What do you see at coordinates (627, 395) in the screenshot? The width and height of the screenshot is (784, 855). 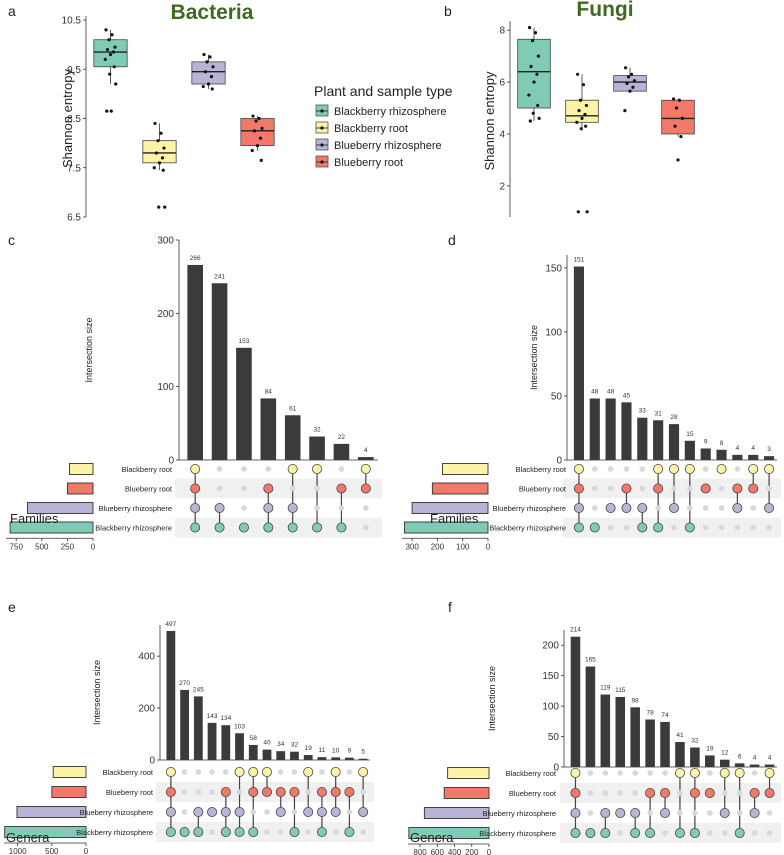 I see `bar-value-label: 45` at bounding box center [627, 395].